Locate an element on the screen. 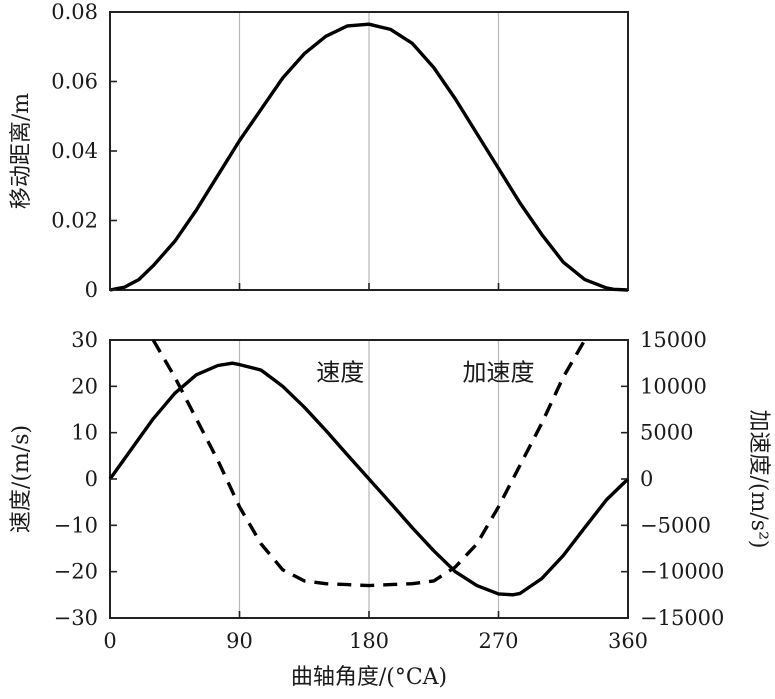 The image size is (775, 699). ytick-label: −30 is located at coordinates (76, 618).